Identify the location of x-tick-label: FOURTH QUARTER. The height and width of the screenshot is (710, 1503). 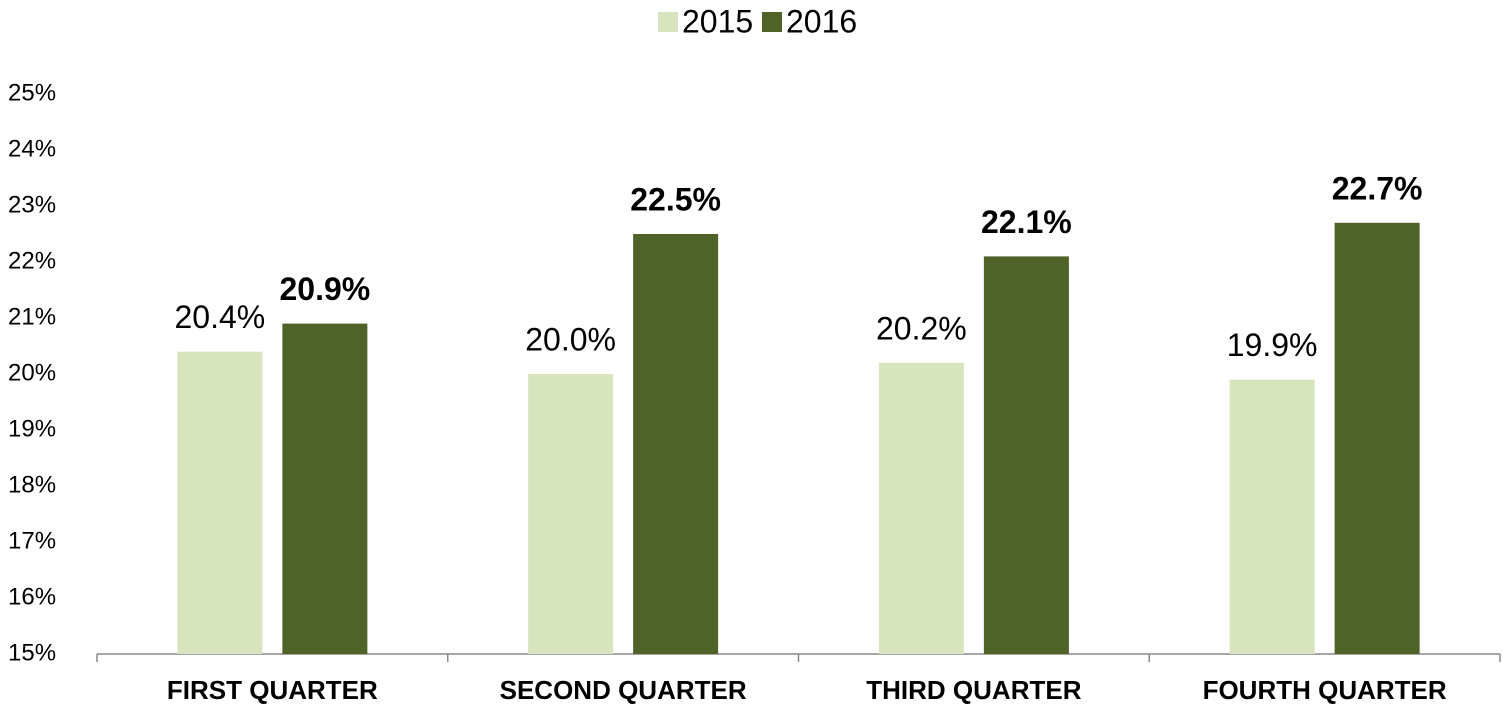
(1325, 690).